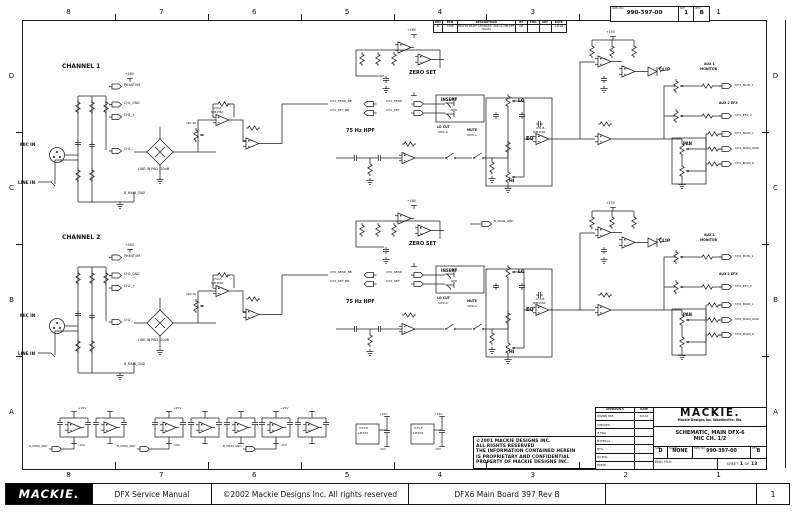  What do you see at coordinates (710, 420) in the screenshot?
I see `company-address: Mackie Designs Inc. Woodinville, Wa.` at bounding box center [710, 420].